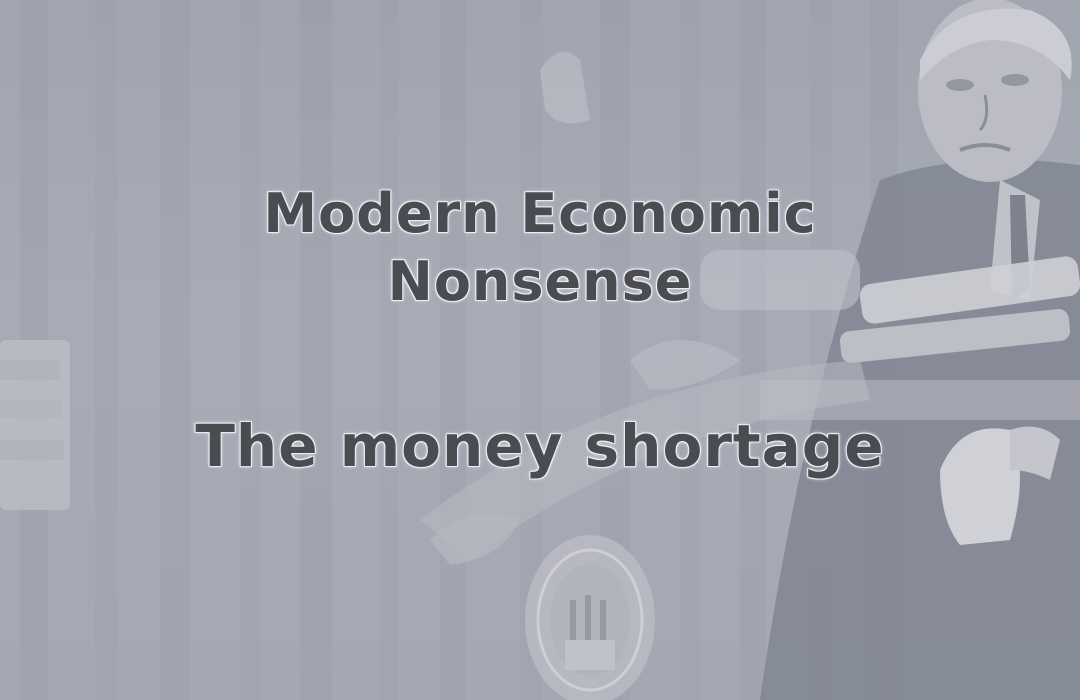  I want to click on left-blurred-object, so click(35, 425).